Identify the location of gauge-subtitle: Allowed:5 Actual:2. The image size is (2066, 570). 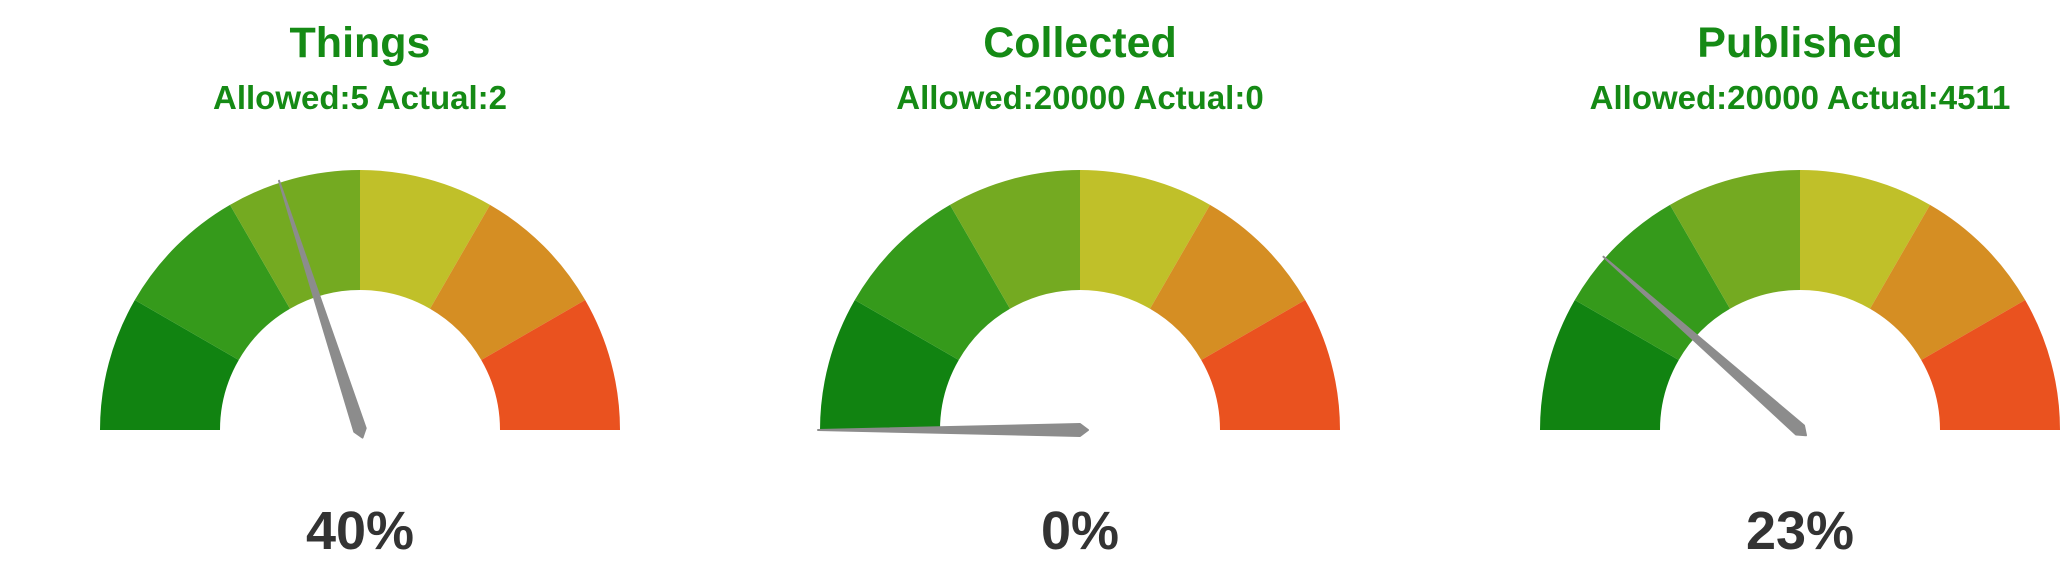
(360, 97).